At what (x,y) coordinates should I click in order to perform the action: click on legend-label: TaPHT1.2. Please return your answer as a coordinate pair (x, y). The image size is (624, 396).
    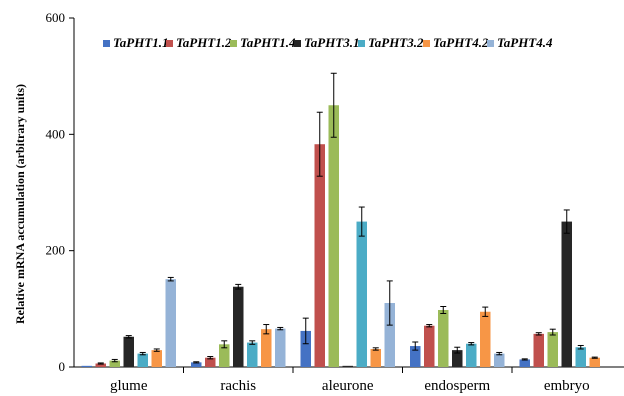
    Looking at the image, I should click on (204, 42).